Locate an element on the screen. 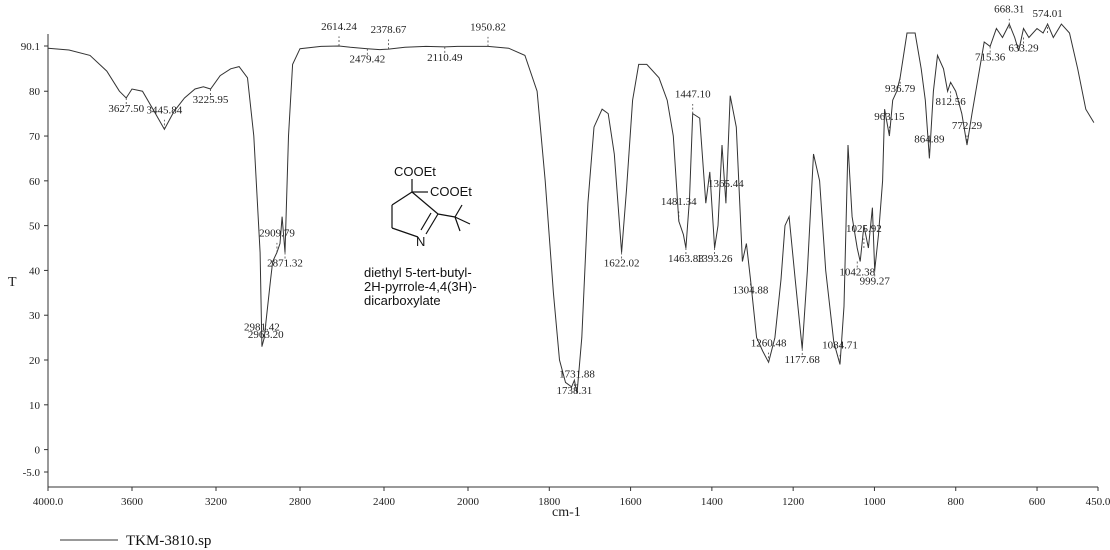 Image resolution: width=1110 pixels, height=550 pixels. peak-label: 2479.42 is located at coordinates (367, 60).